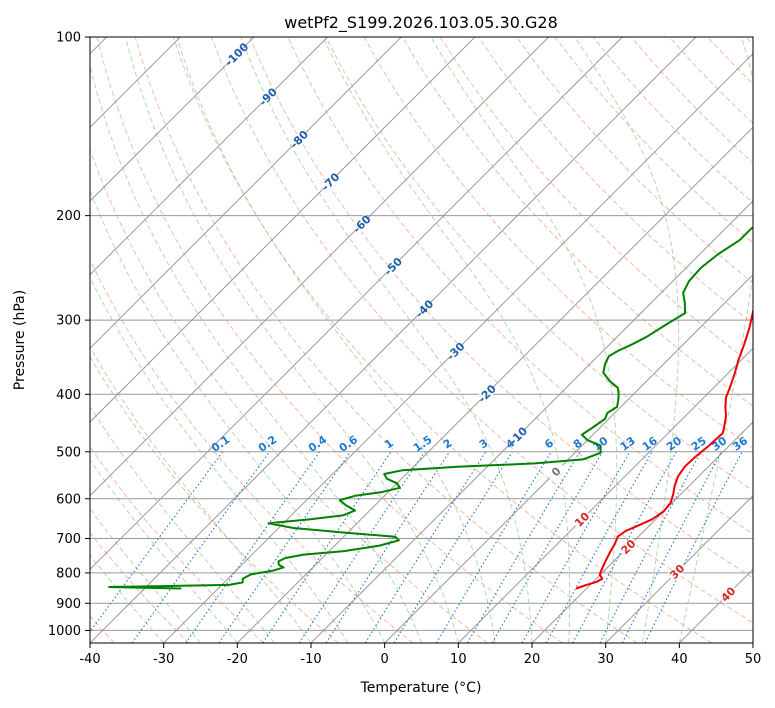 The image size is (775, 708). I want to click on x-axis: -40 -30 -20 -10 0 10 20 30 40 50, so click(420, 655).